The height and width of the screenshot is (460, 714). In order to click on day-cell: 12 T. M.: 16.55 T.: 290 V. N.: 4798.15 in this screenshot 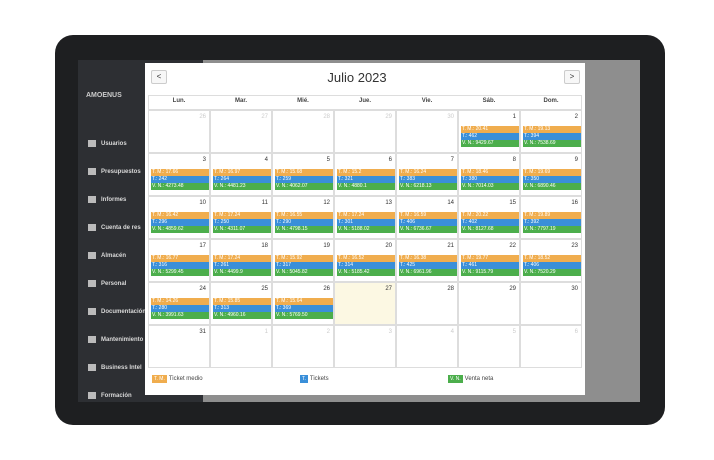, I will do `click(303, 217)`.